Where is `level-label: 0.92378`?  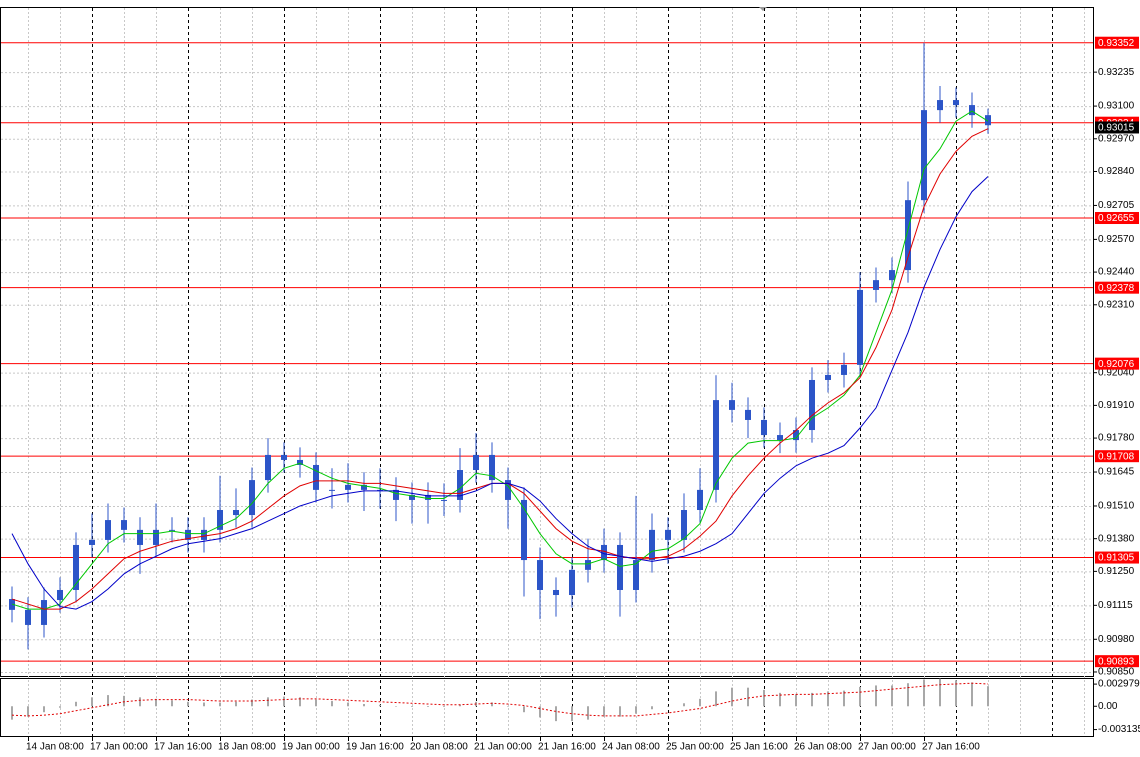
level-label: 0.92378 is located at coordinates (1116, 288).